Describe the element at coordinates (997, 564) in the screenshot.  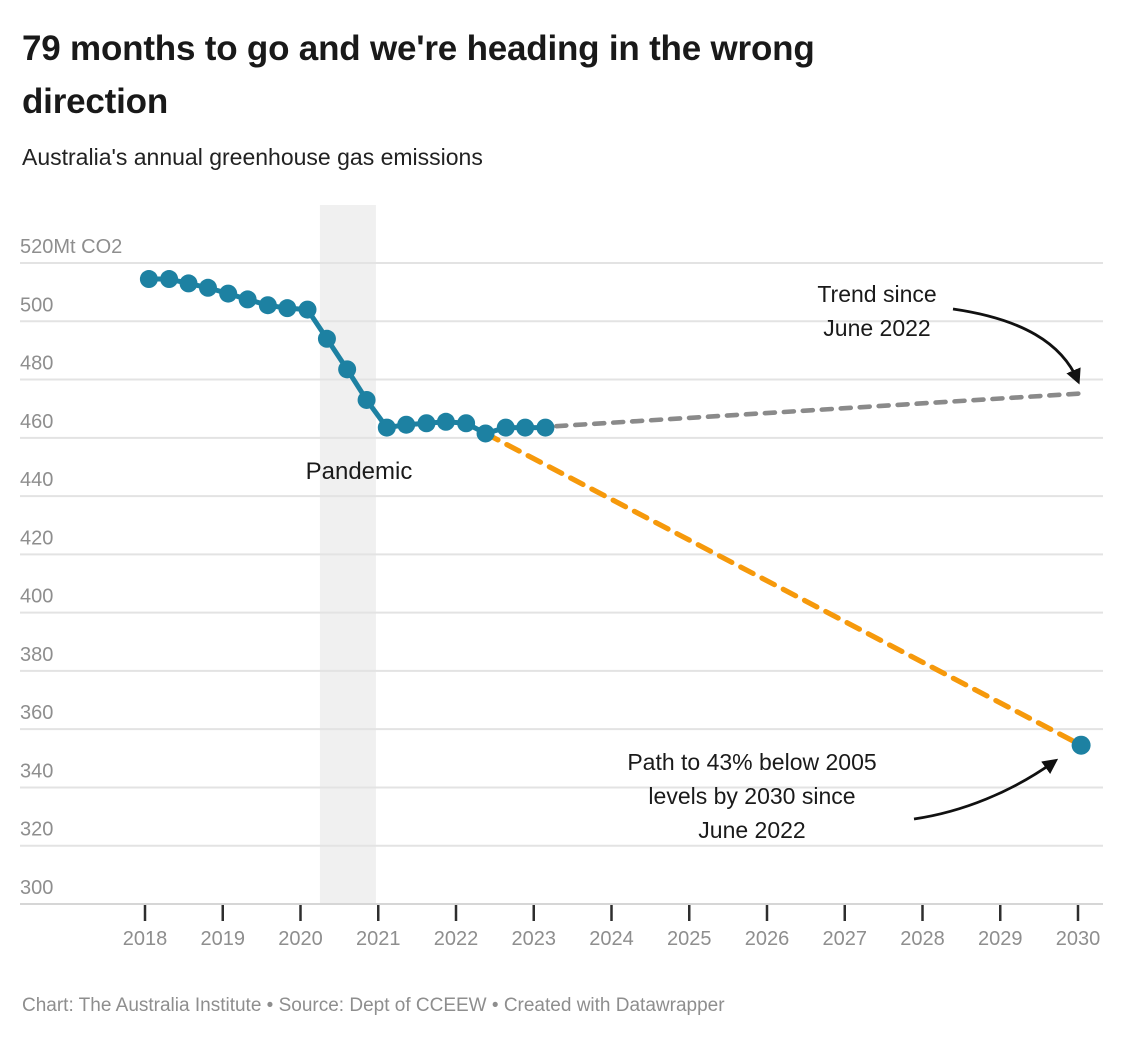
I see `annotation-arrows` at that location.